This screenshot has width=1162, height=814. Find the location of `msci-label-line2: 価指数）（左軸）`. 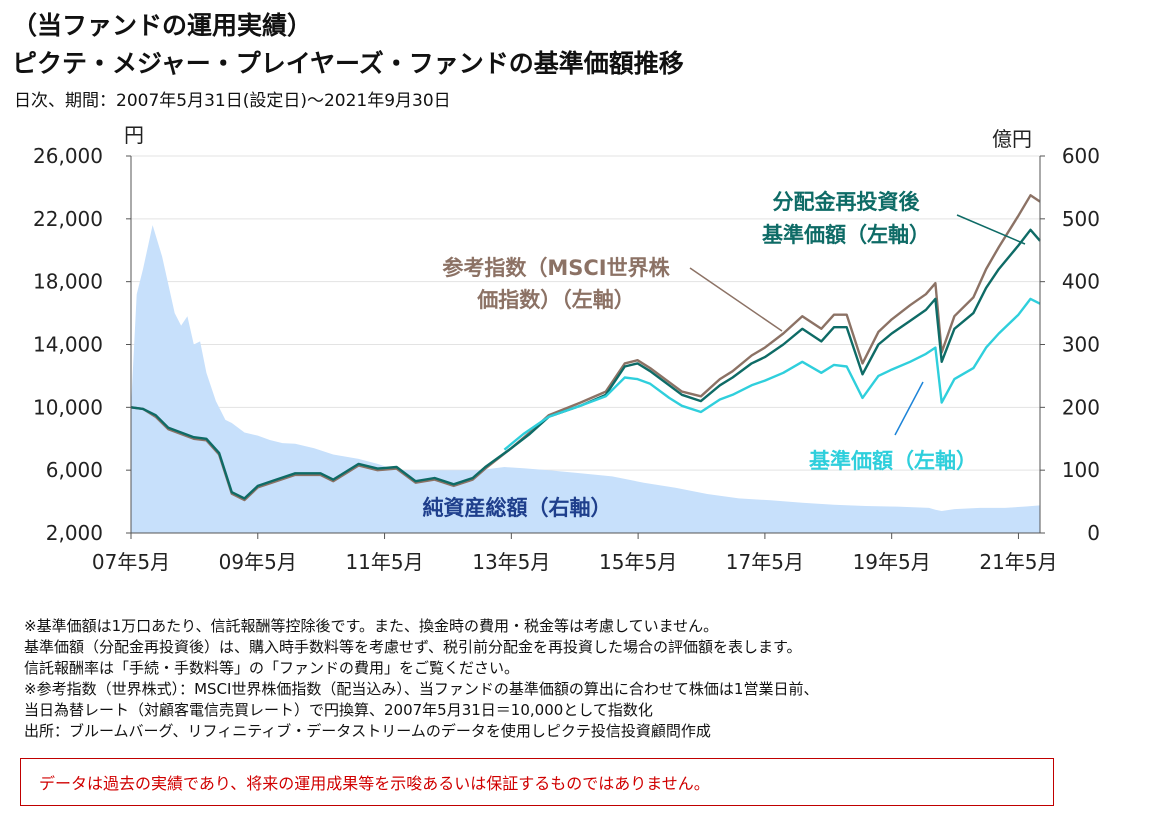

msci-label-line2: 価指数）（左軸） is located at coordinates (555, 300).